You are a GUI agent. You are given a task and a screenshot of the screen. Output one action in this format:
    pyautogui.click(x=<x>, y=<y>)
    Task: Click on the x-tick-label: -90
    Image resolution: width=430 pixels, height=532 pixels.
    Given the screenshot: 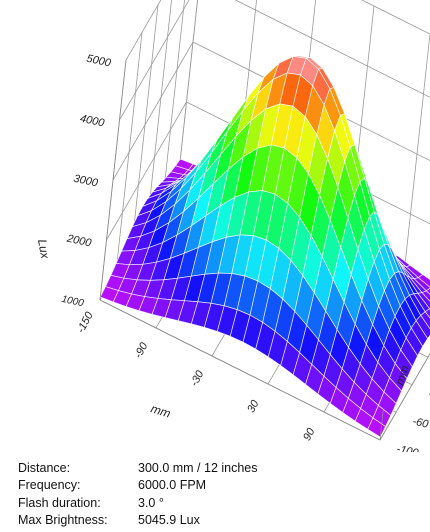 What is the action you would take?
    pyautogui.click(x=141, y=350)
    